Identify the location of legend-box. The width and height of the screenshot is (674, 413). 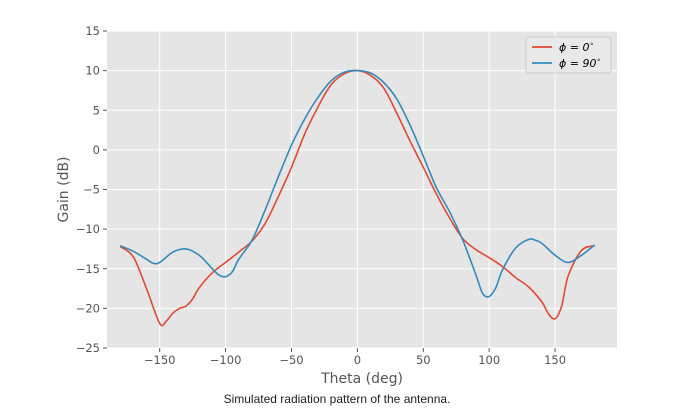
(568, 55).